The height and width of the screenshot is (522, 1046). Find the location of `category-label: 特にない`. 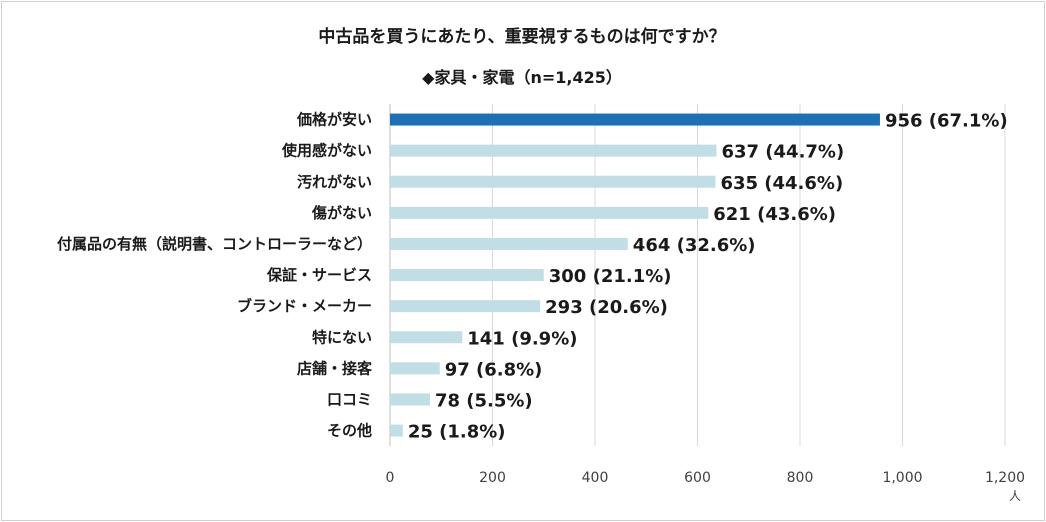

category-label: 特にない is located at coordinates (342, 337).